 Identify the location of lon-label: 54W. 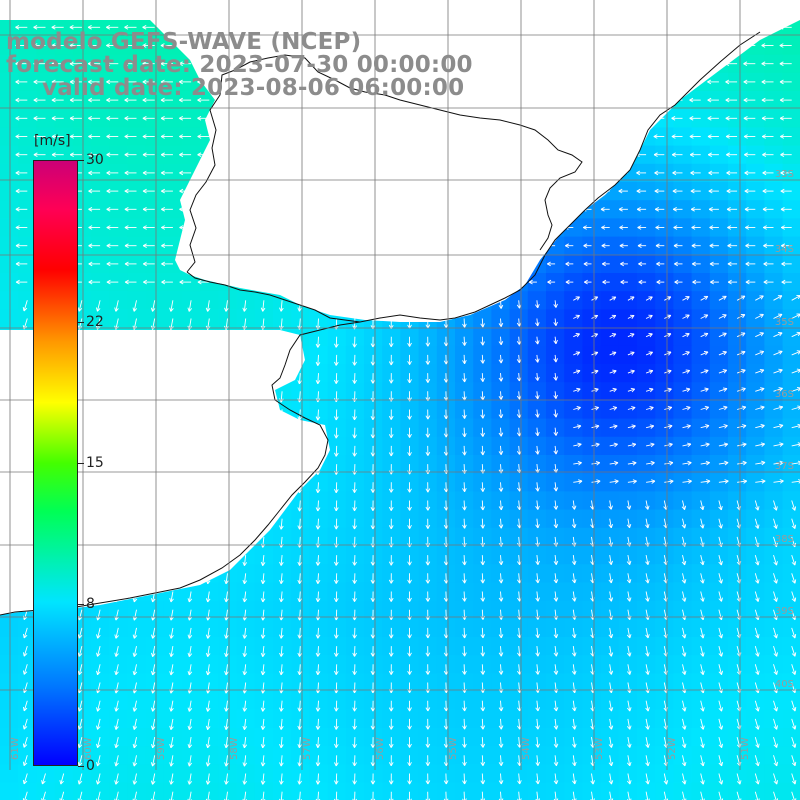
(526, 748).